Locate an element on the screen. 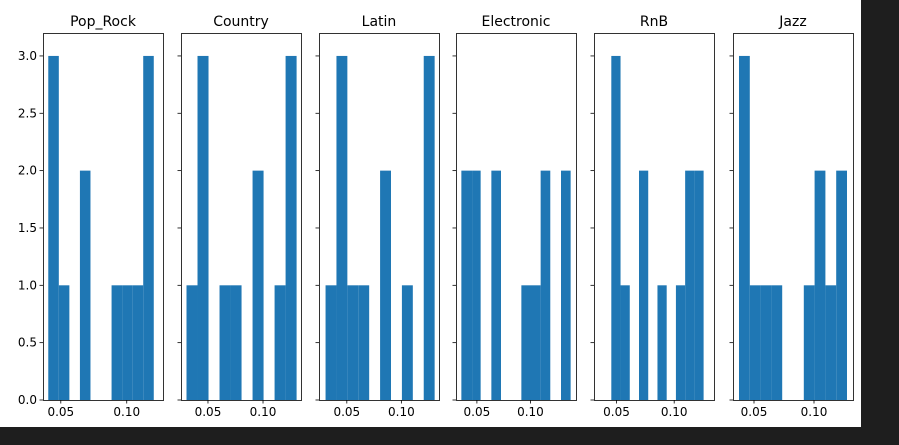 This screenshot has height=445, width=899. panel-jazz: 0.05 0.10 Jazz is located at coordinates (791, 216).